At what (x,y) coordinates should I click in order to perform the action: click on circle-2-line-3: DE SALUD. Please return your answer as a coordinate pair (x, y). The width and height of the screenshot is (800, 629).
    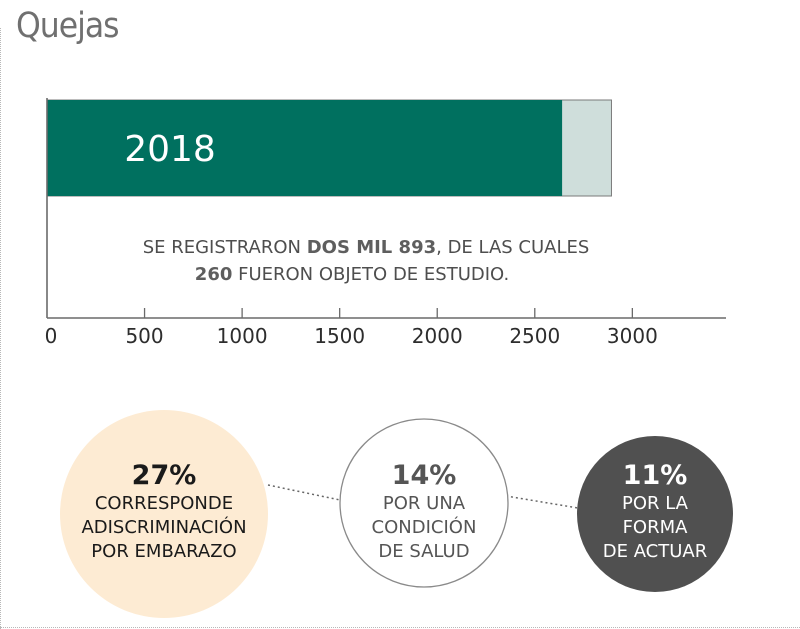
    Looking at the image, I should click on (423, 551).